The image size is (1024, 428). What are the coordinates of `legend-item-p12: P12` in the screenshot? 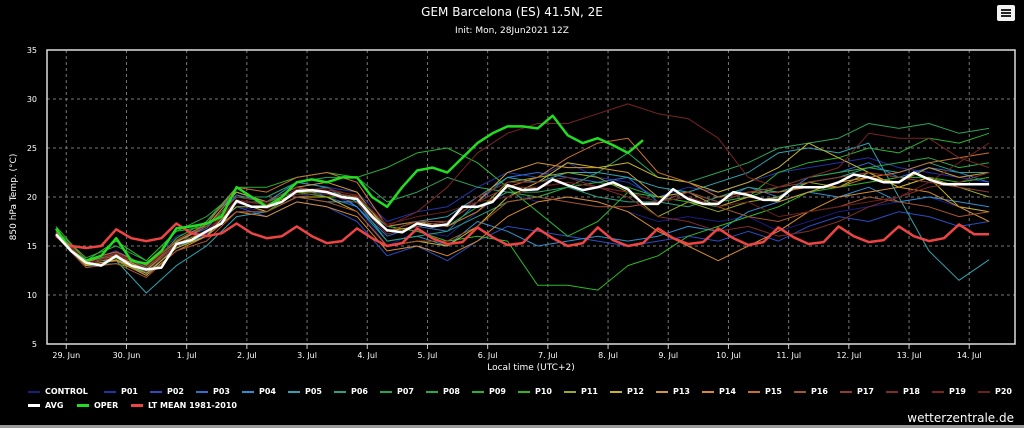 It's located at (627, 391).